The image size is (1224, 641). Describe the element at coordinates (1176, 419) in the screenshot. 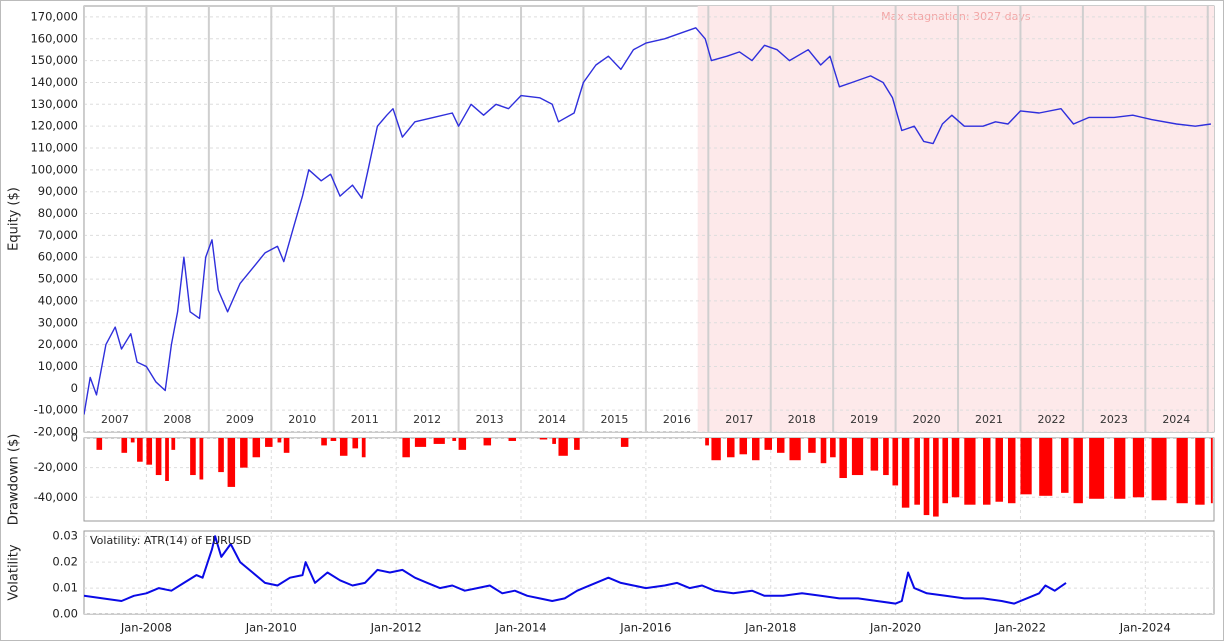

I see `year-label: 2024` at that location.